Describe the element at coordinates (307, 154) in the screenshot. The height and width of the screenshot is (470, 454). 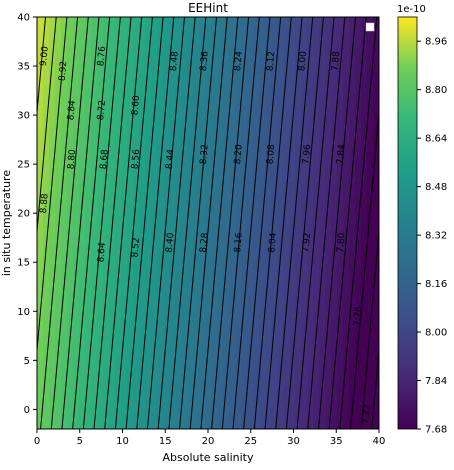
I see `contour-label: 7.96` at that location.